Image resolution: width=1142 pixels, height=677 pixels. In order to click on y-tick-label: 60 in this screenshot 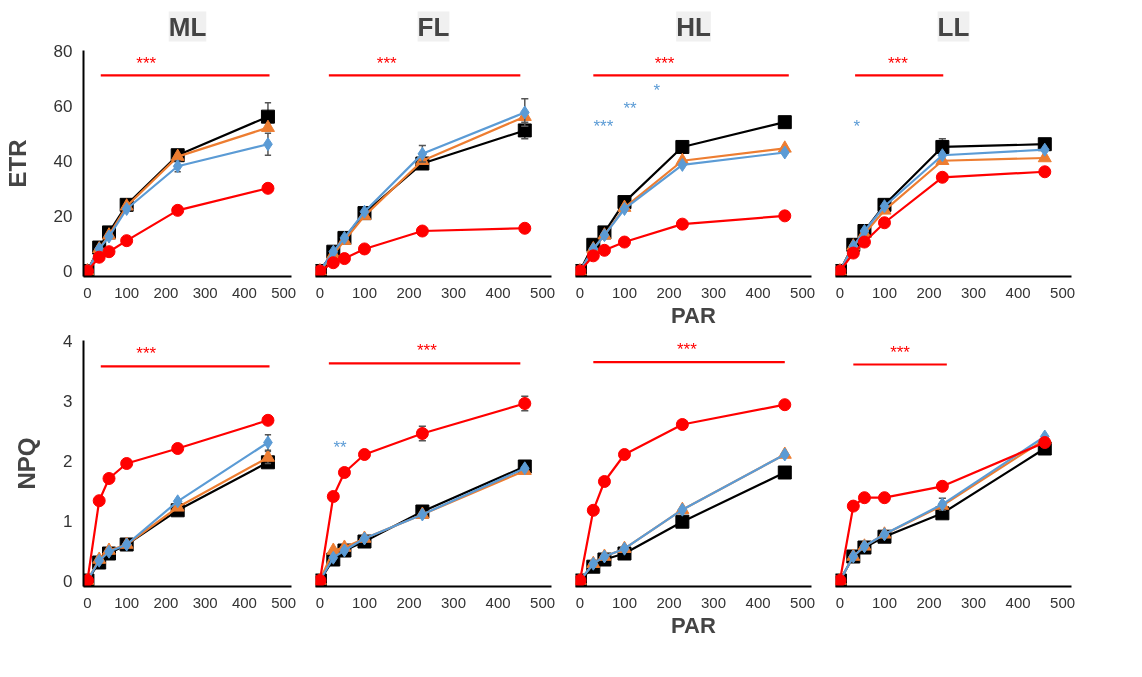, I will do `click(63, 106)`.